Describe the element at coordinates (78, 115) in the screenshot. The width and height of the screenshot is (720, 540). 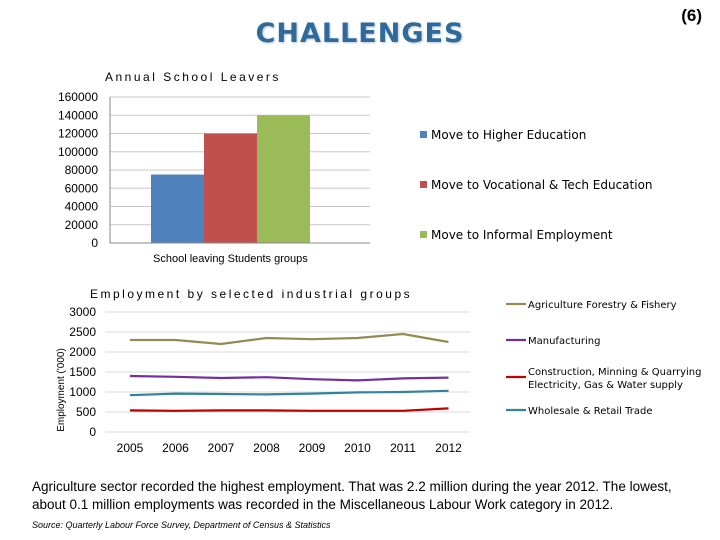
I see `bar-y-tick-label: 140000` at that location.